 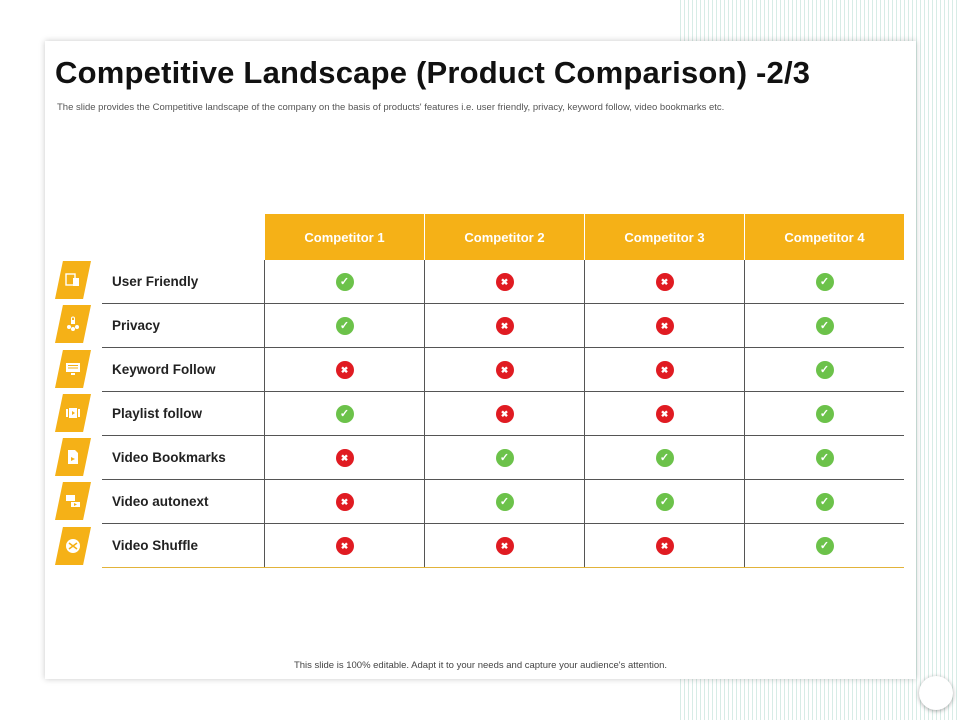 I want to click on feature-label: Video Shuffle, so click(x=183, y=545).